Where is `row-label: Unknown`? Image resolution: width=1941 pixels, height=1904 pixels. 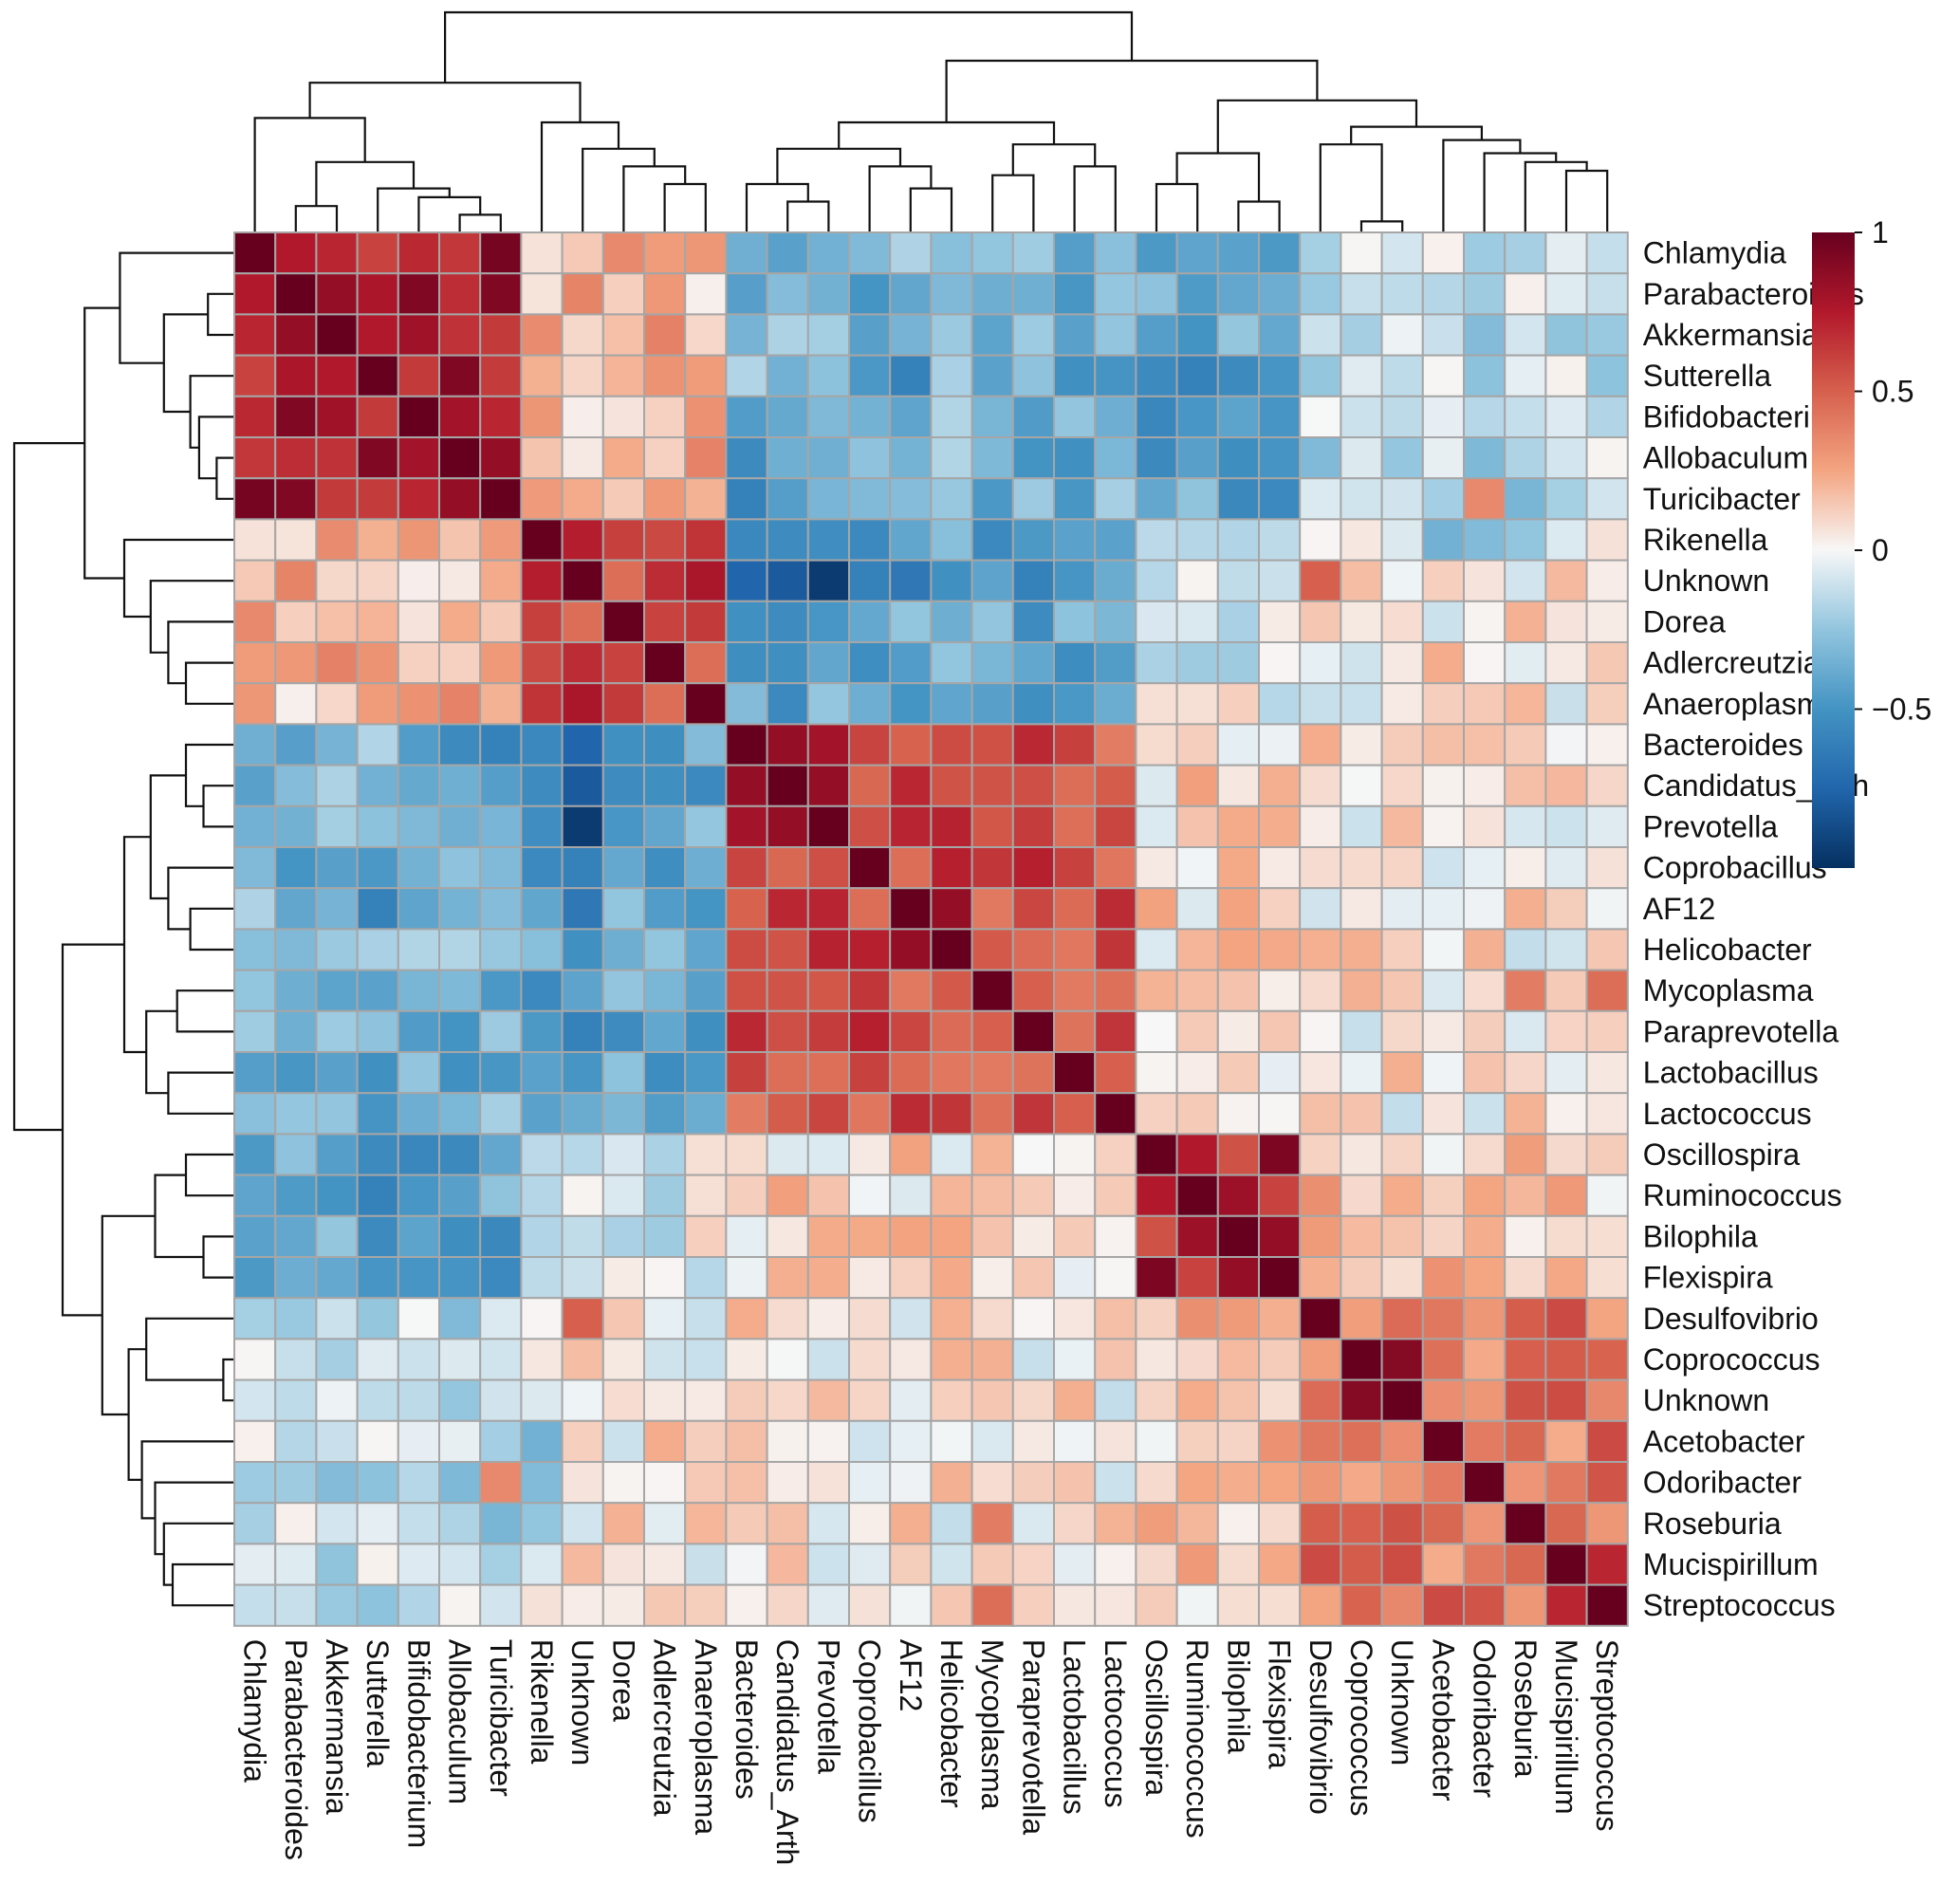 row-label: Unknown is located at coordinates (1706, 581).